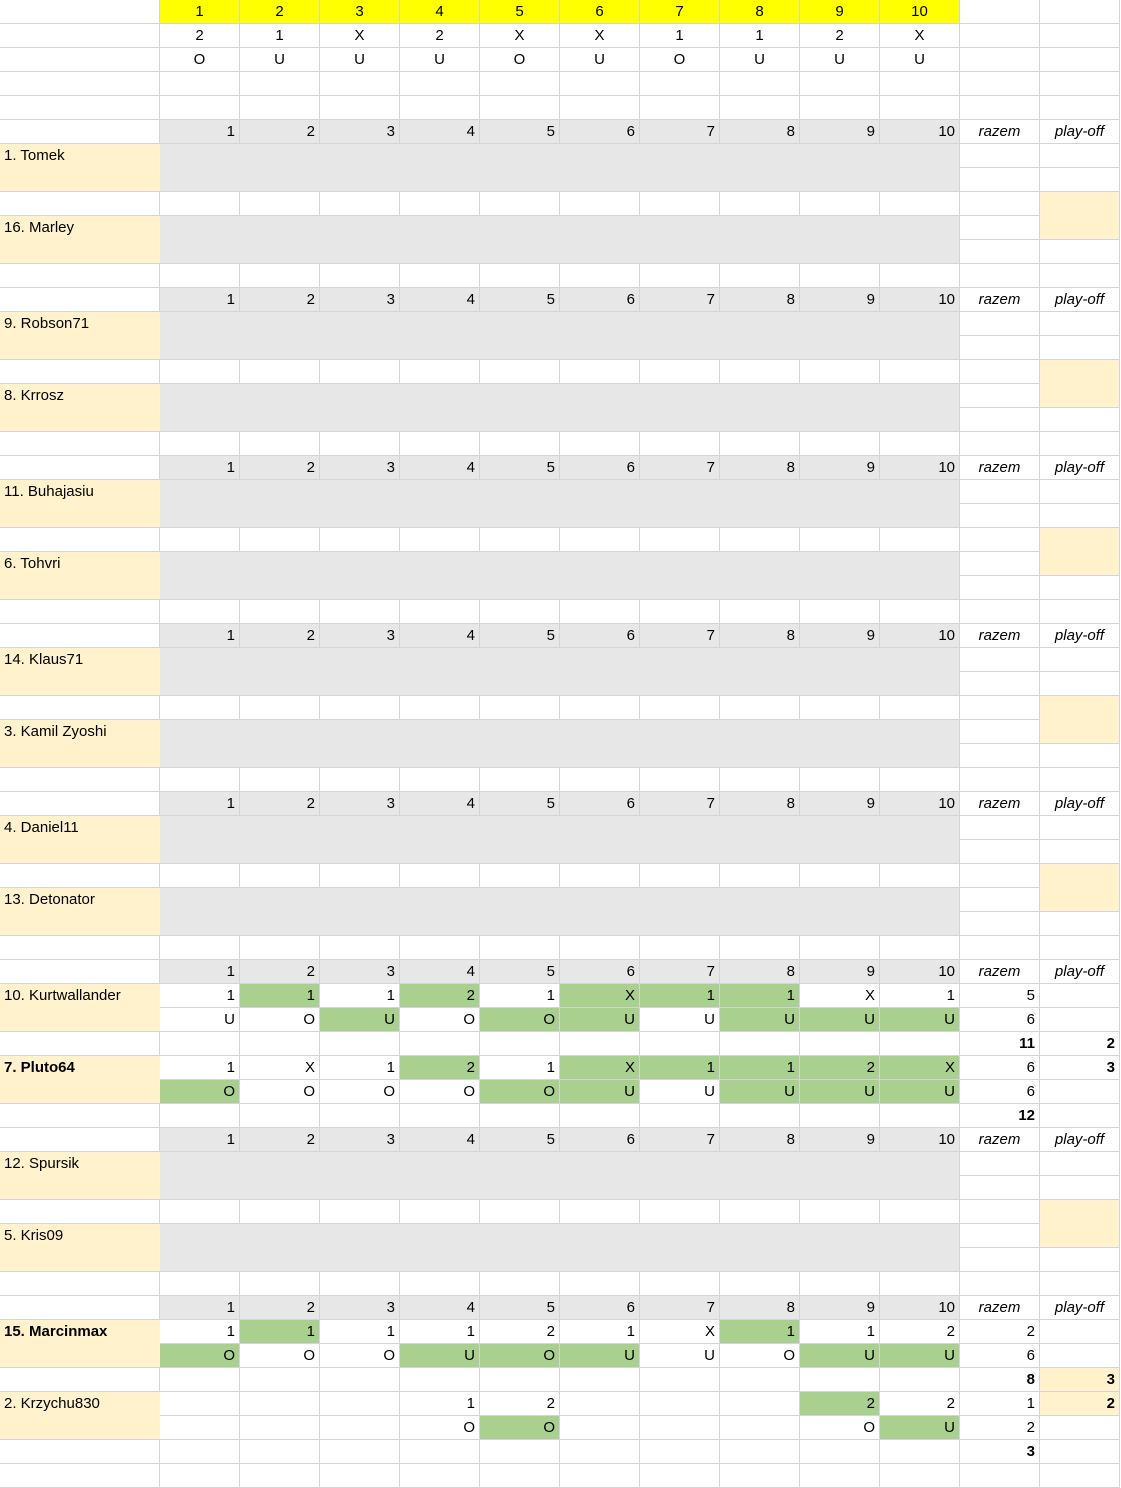  Describe the element at coordinates (80, 672) in the screenshot. I see `player-name: 14. Klaus71` at that location.